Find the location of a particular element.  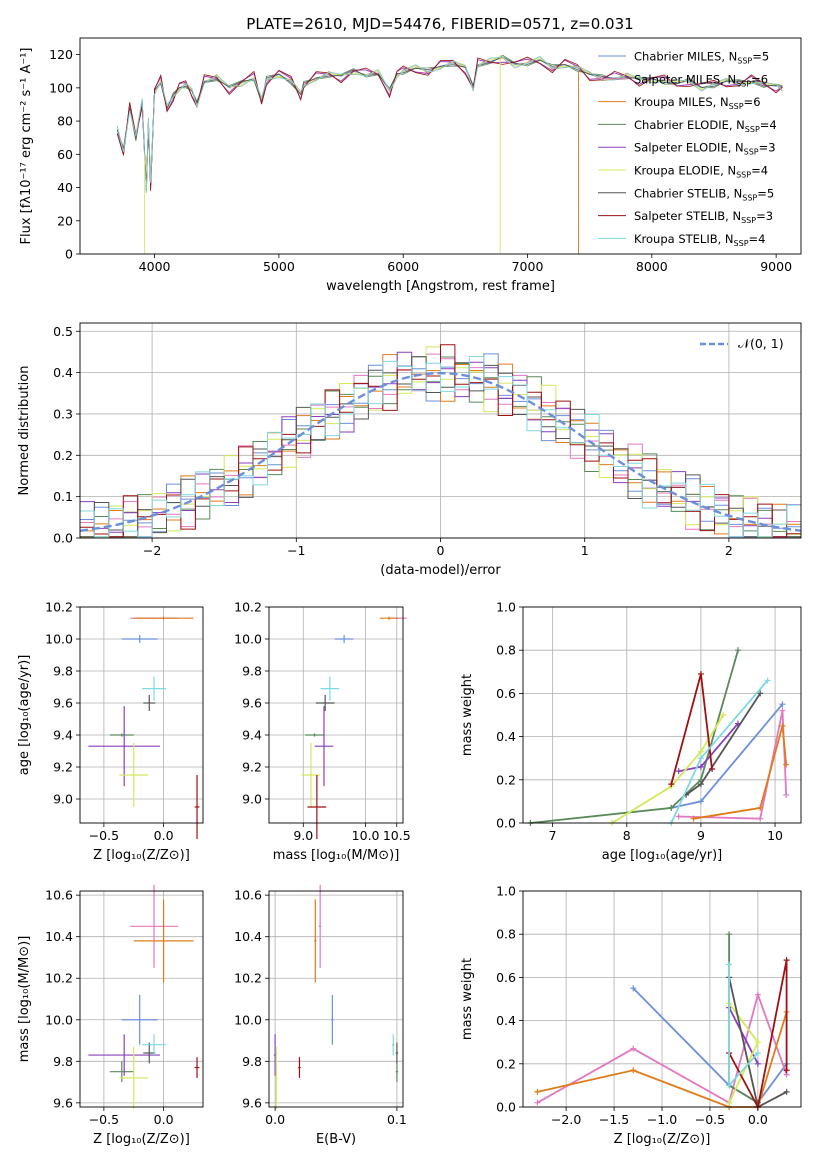

axis-label-y: age [log₁₀(age/yr)] is located at coordinates (24, 715).